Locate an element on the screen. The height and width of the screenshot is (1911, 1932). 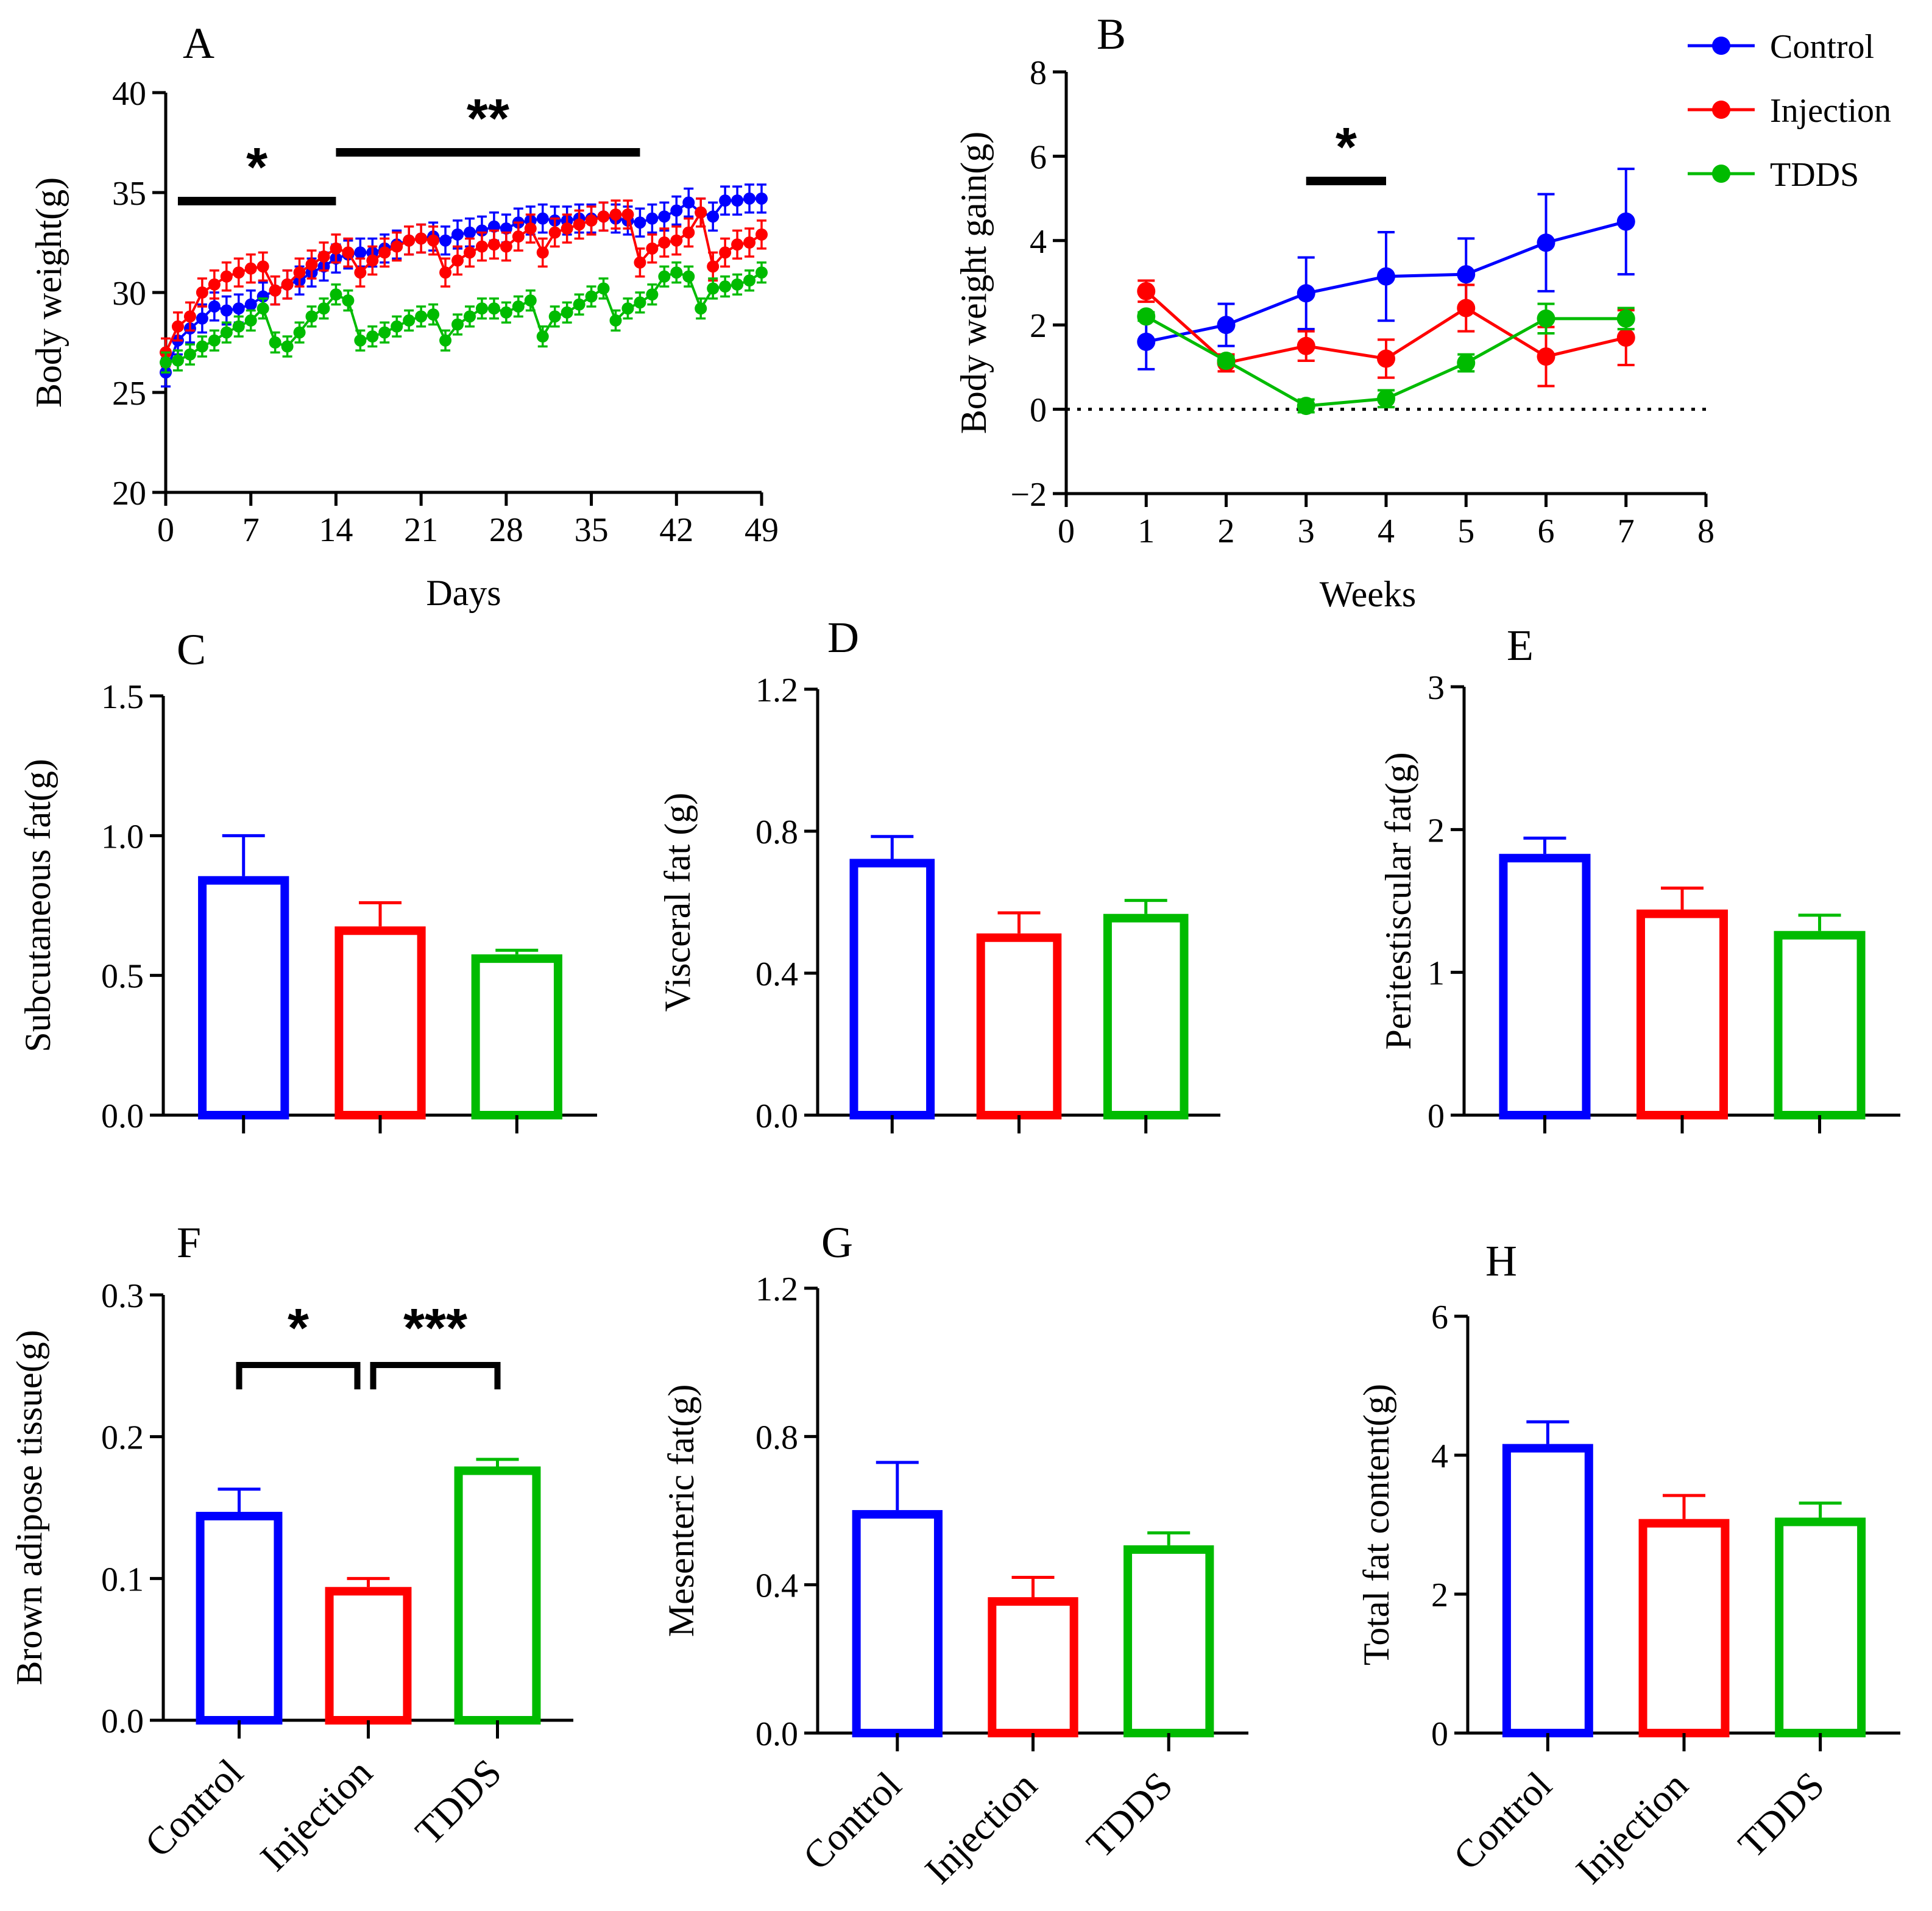
legend: Control Injection TDDS is located at coordinates (1789, 111).